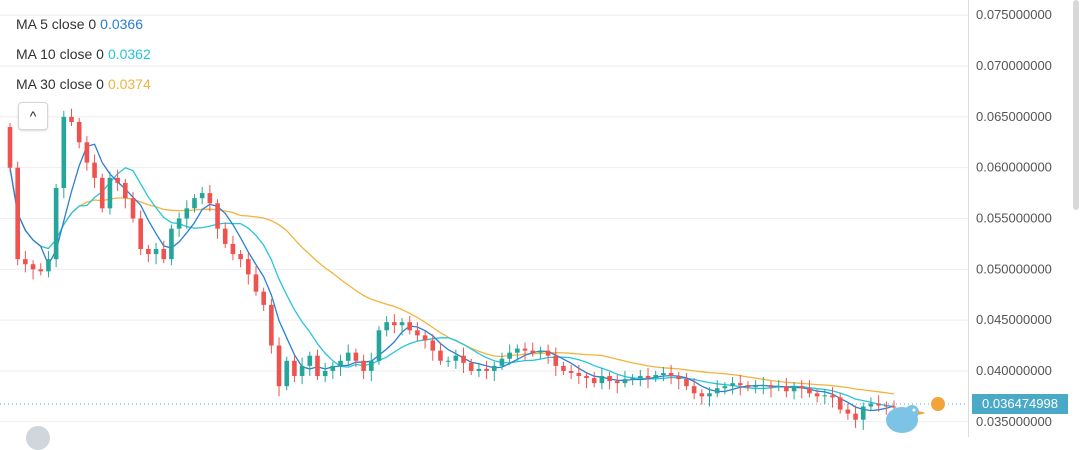  Describe the element at coordinates (1014, 268) in the screenshot. I see `y-tick-label: 0.050000000` at that location.